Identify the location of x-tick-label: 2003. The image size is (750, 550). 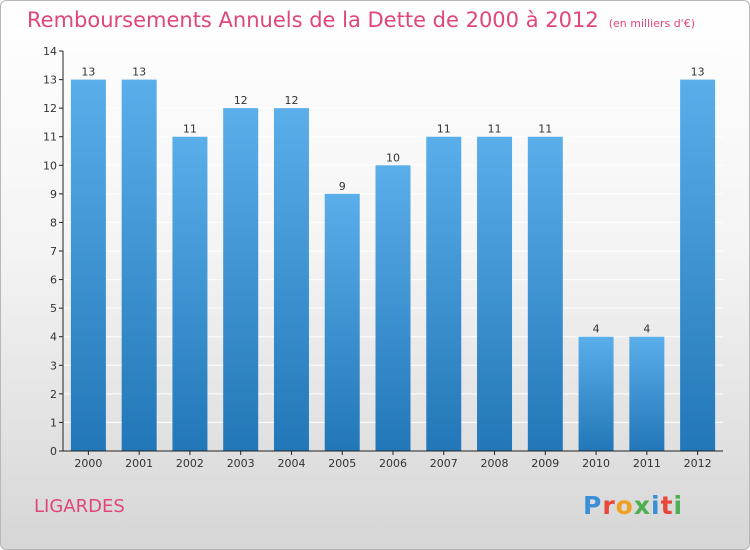
(241, 463).